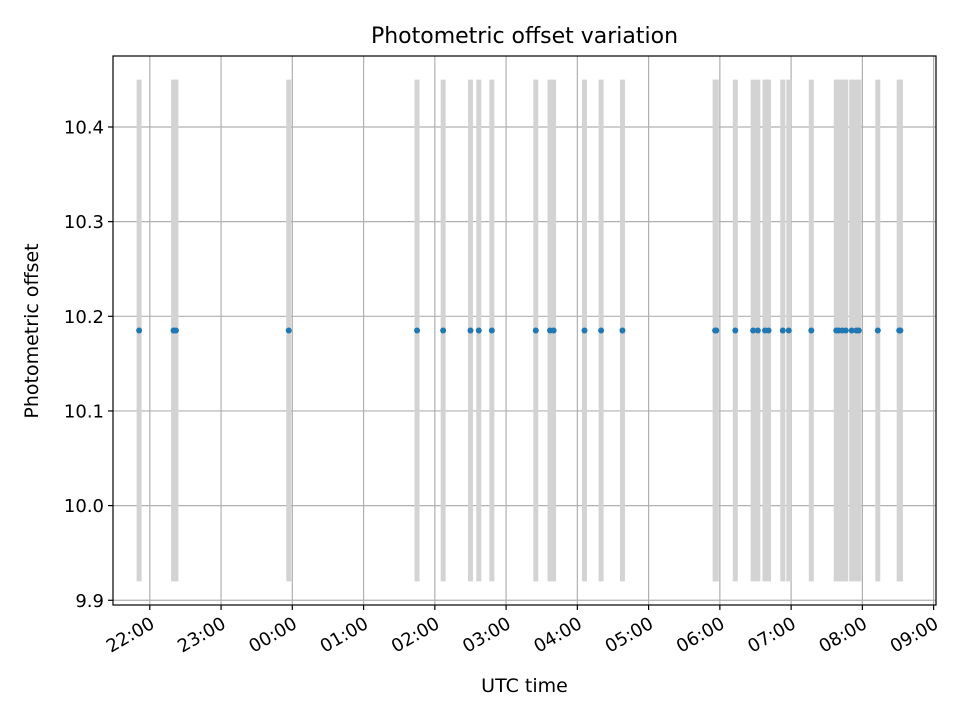 The image size is (960, 720). I want to click on y-axis-label: Photometric offset, so click(32, 330).